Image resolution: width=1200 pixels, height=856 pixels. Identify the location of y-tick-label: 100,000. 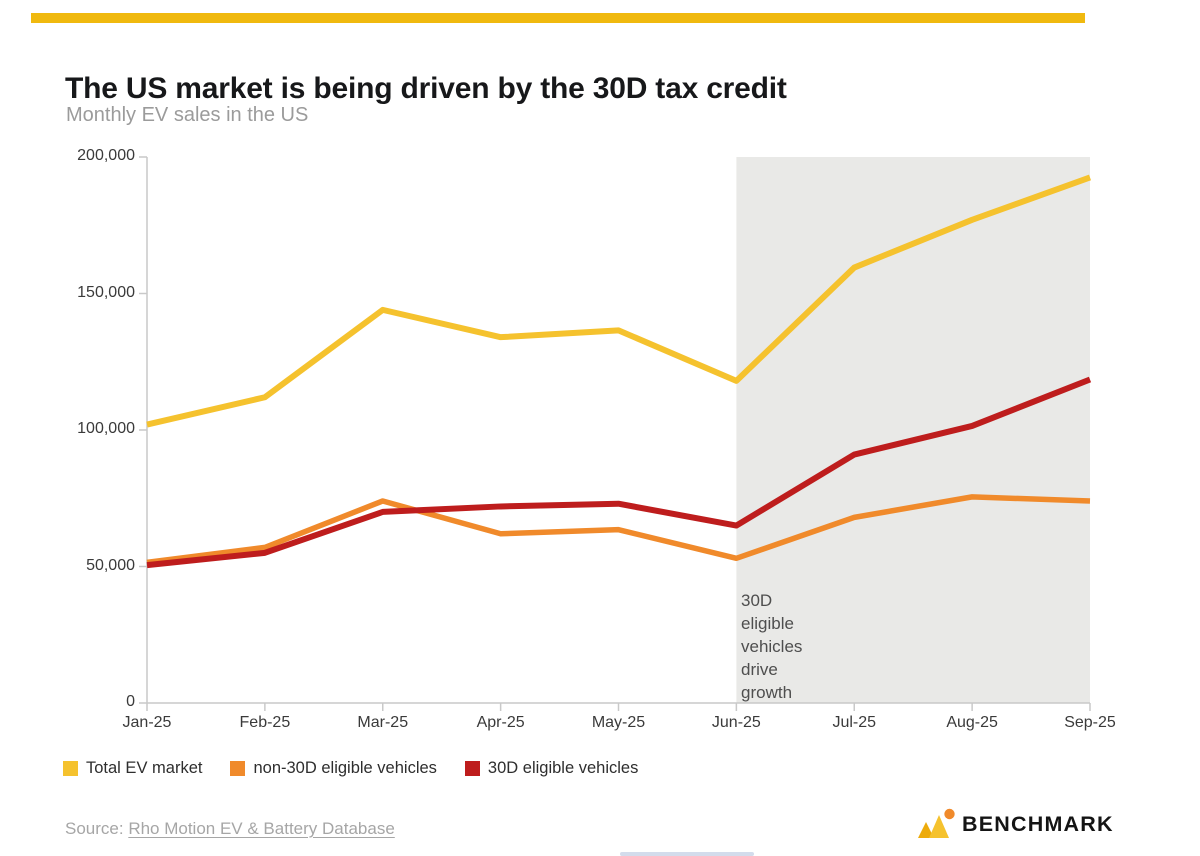
(106, 428).